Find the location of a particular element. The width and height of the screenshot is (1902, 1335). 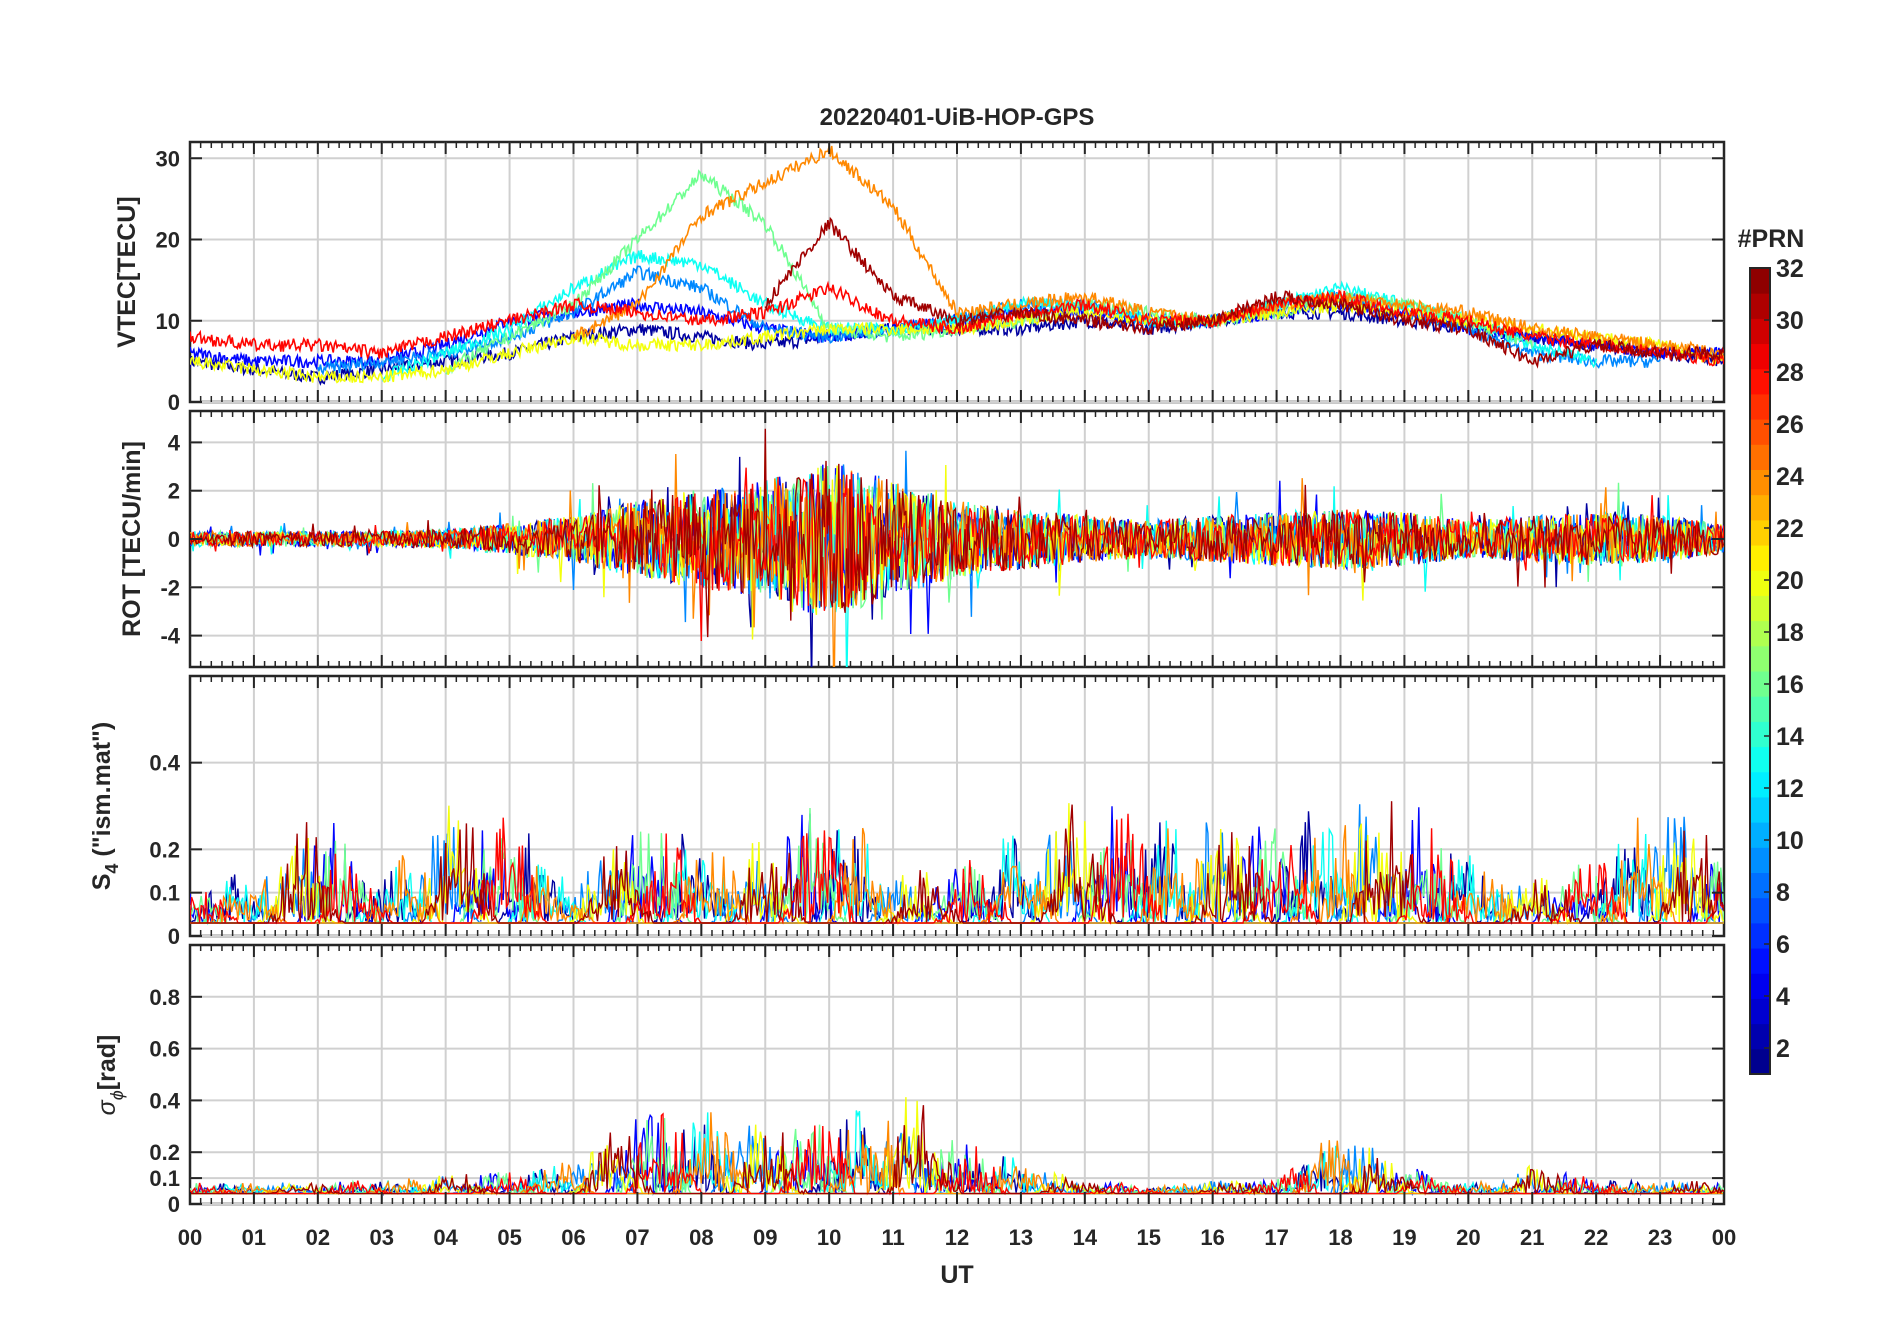

rot-series-group is located at coordinates (957, 547).